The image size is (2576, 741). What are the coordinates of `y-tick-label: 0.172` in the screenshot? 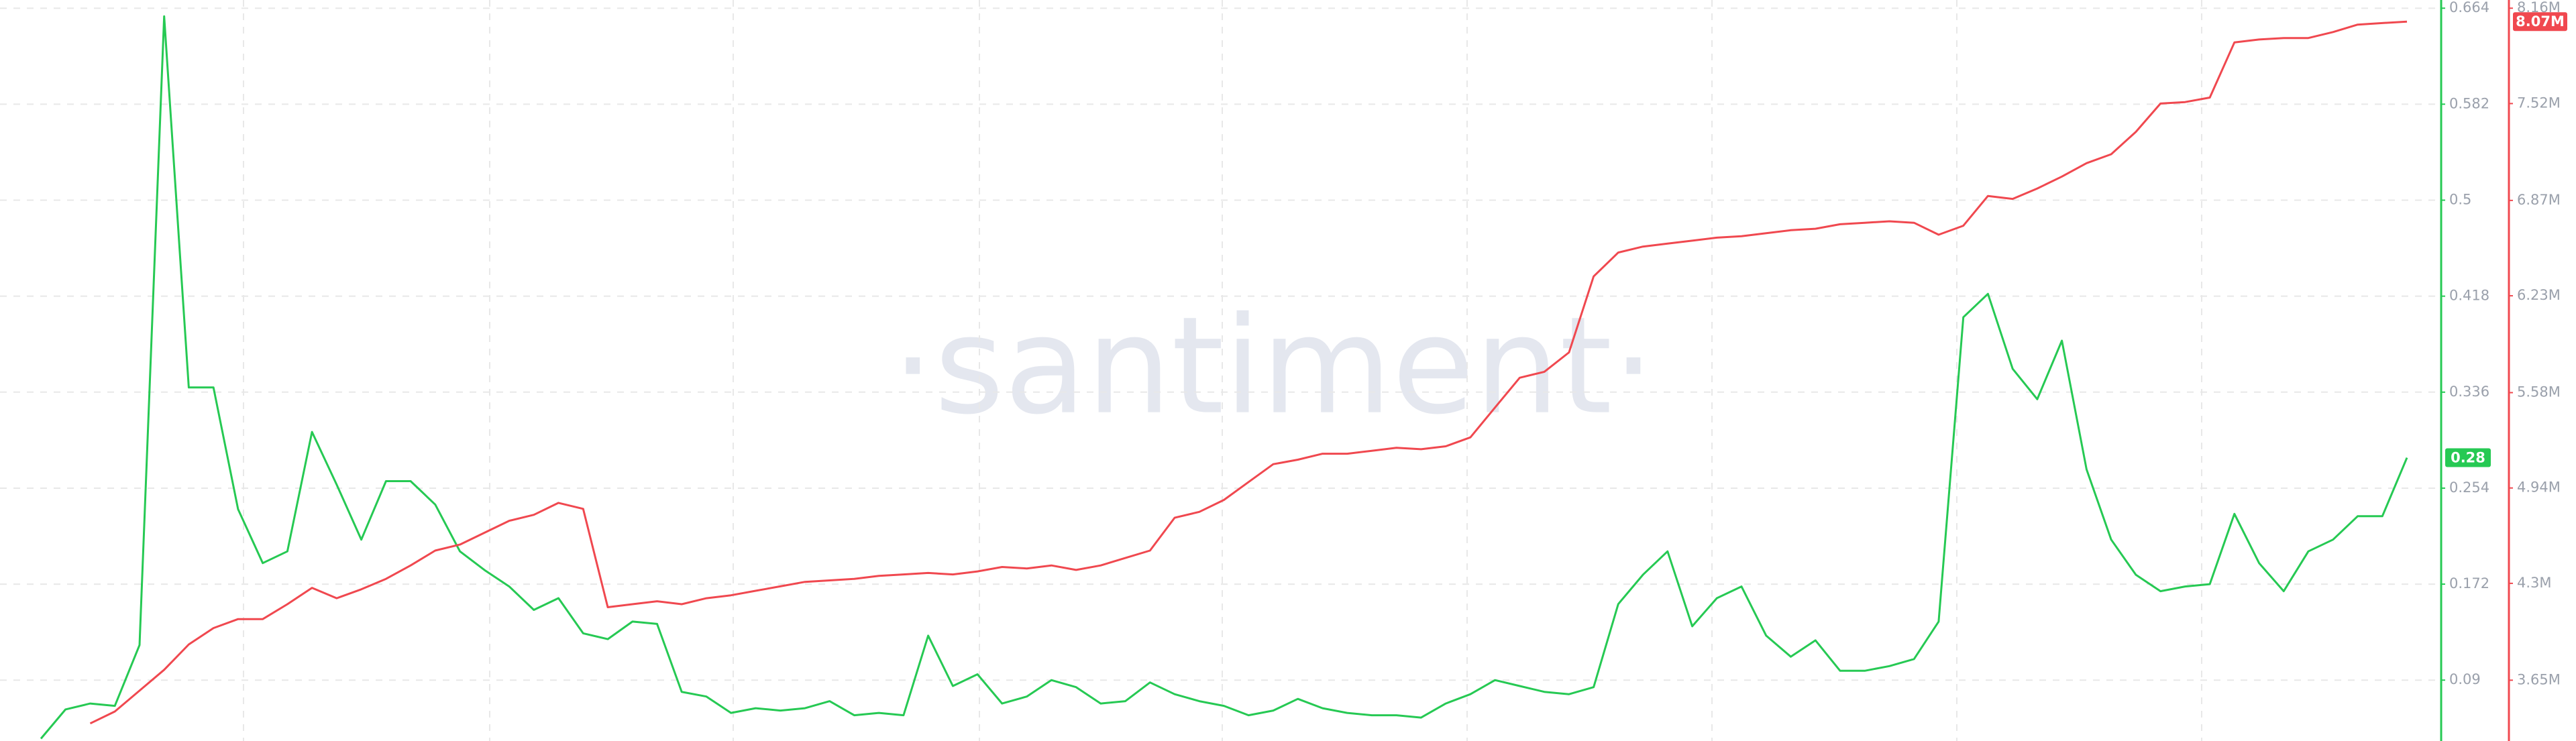 It's located at (2469, 583).